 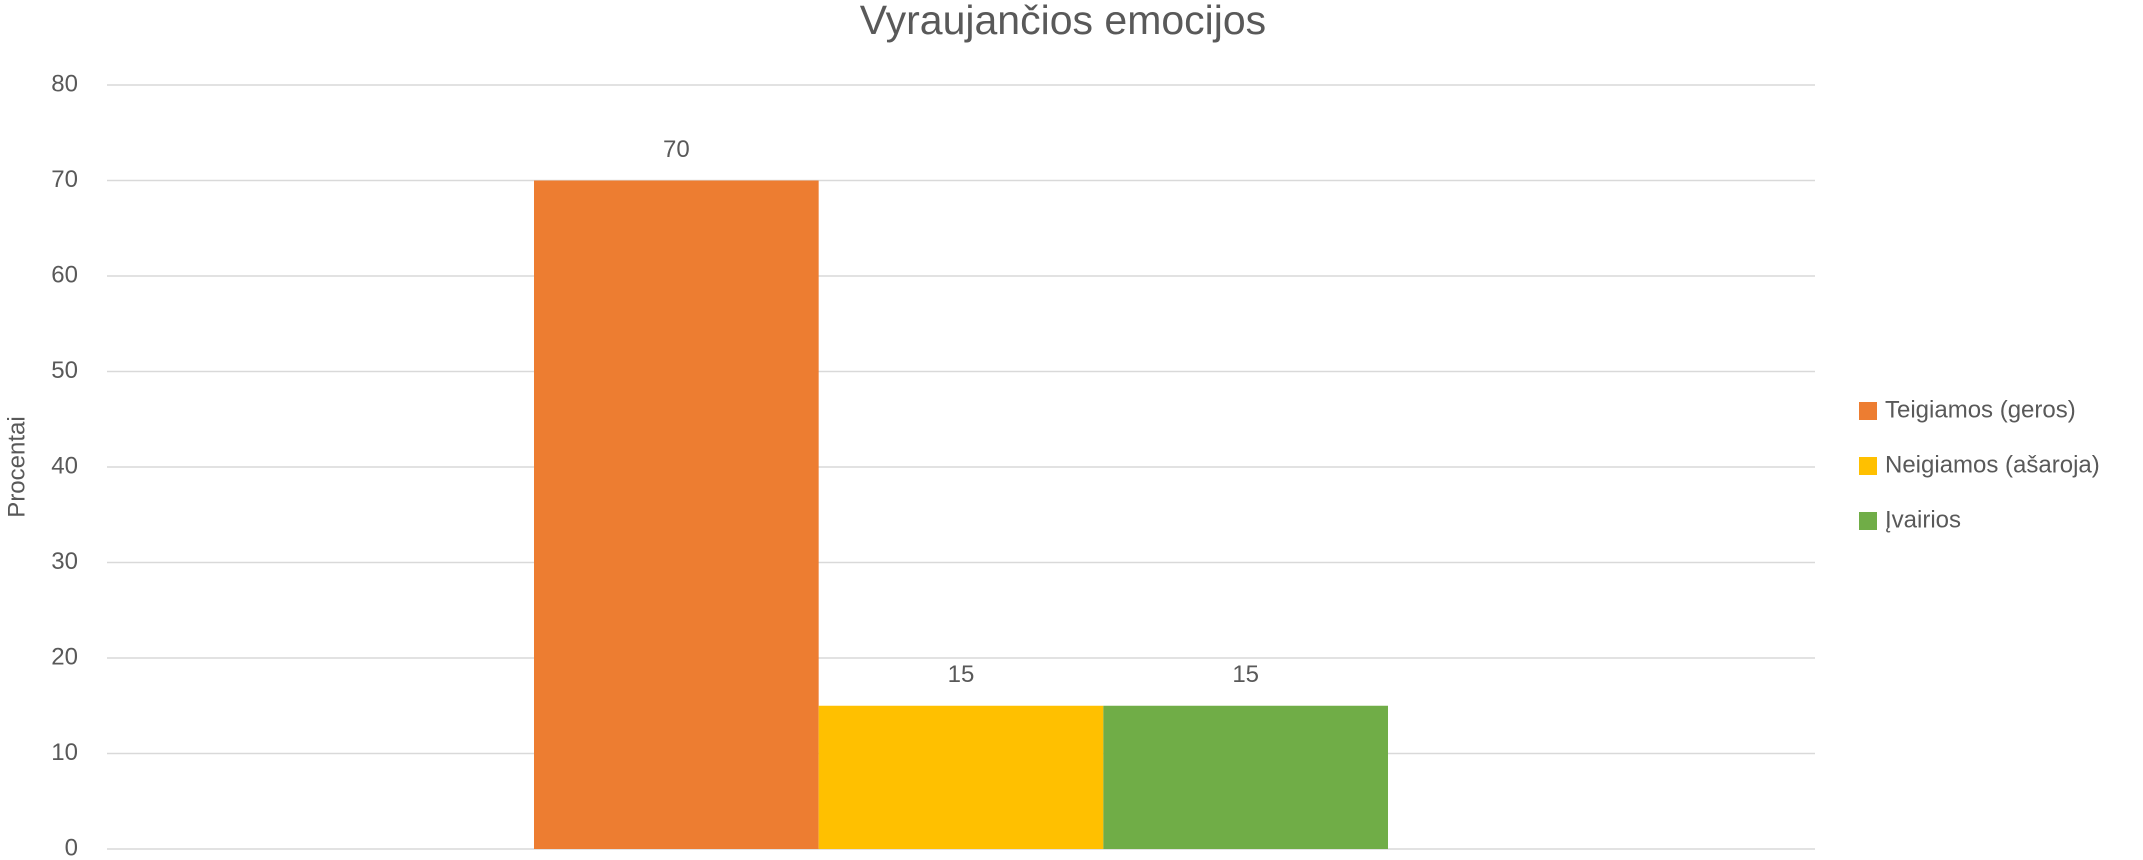 What do you see at coordinates (1992, 464) in the screenshot?
I see `legend-label: Neigiamos (ašaroja)` at bounding box center [1992, 464].